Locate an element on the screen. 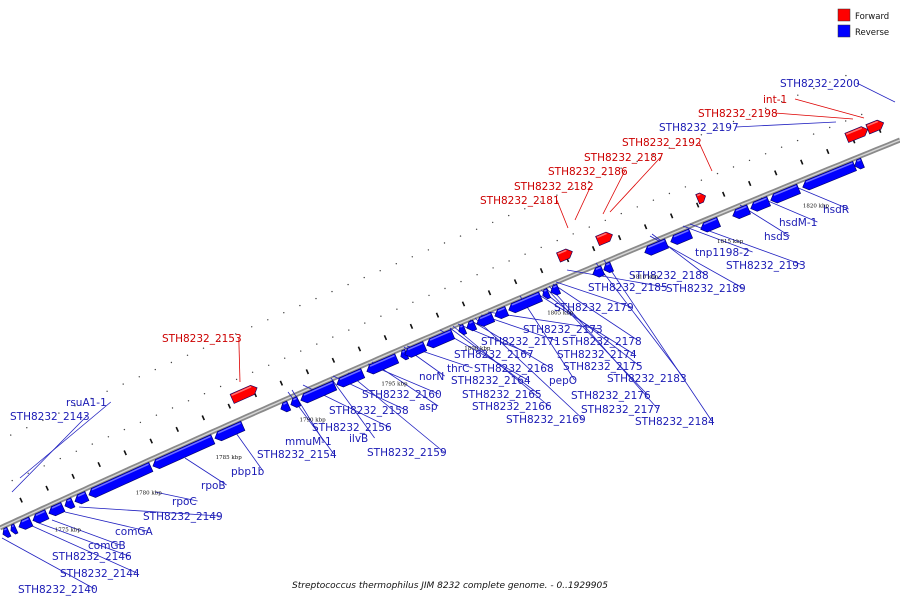  label-comga: comGA is located at coordinates (134, 532).